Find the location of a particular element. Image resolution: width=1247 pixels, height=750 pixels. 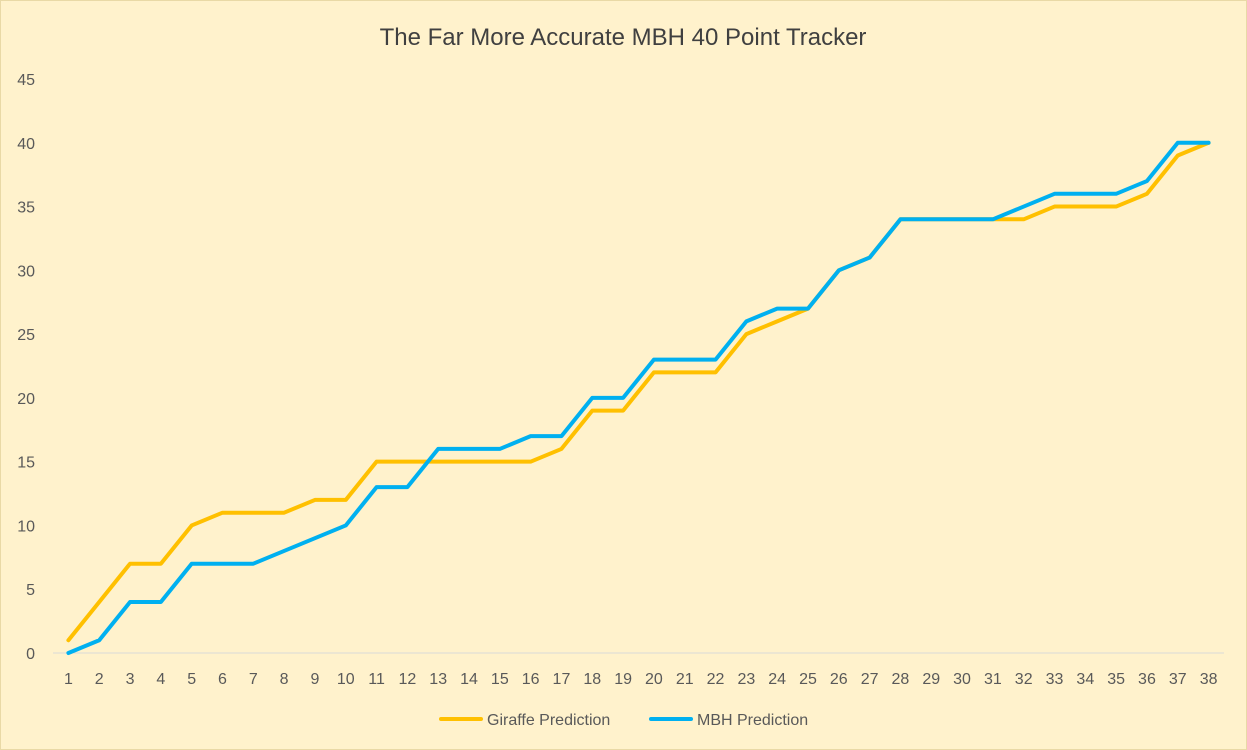

x-tick-label: 3 is located at coordinates (130, 679).